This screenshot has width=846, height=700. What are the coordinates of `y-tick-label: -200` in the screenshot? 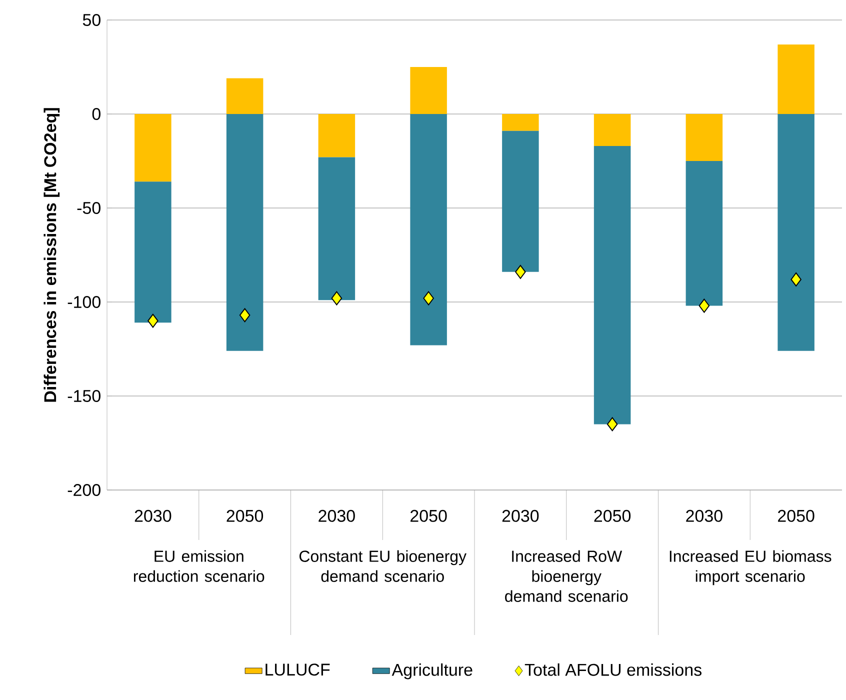 It's located at (84, 490).